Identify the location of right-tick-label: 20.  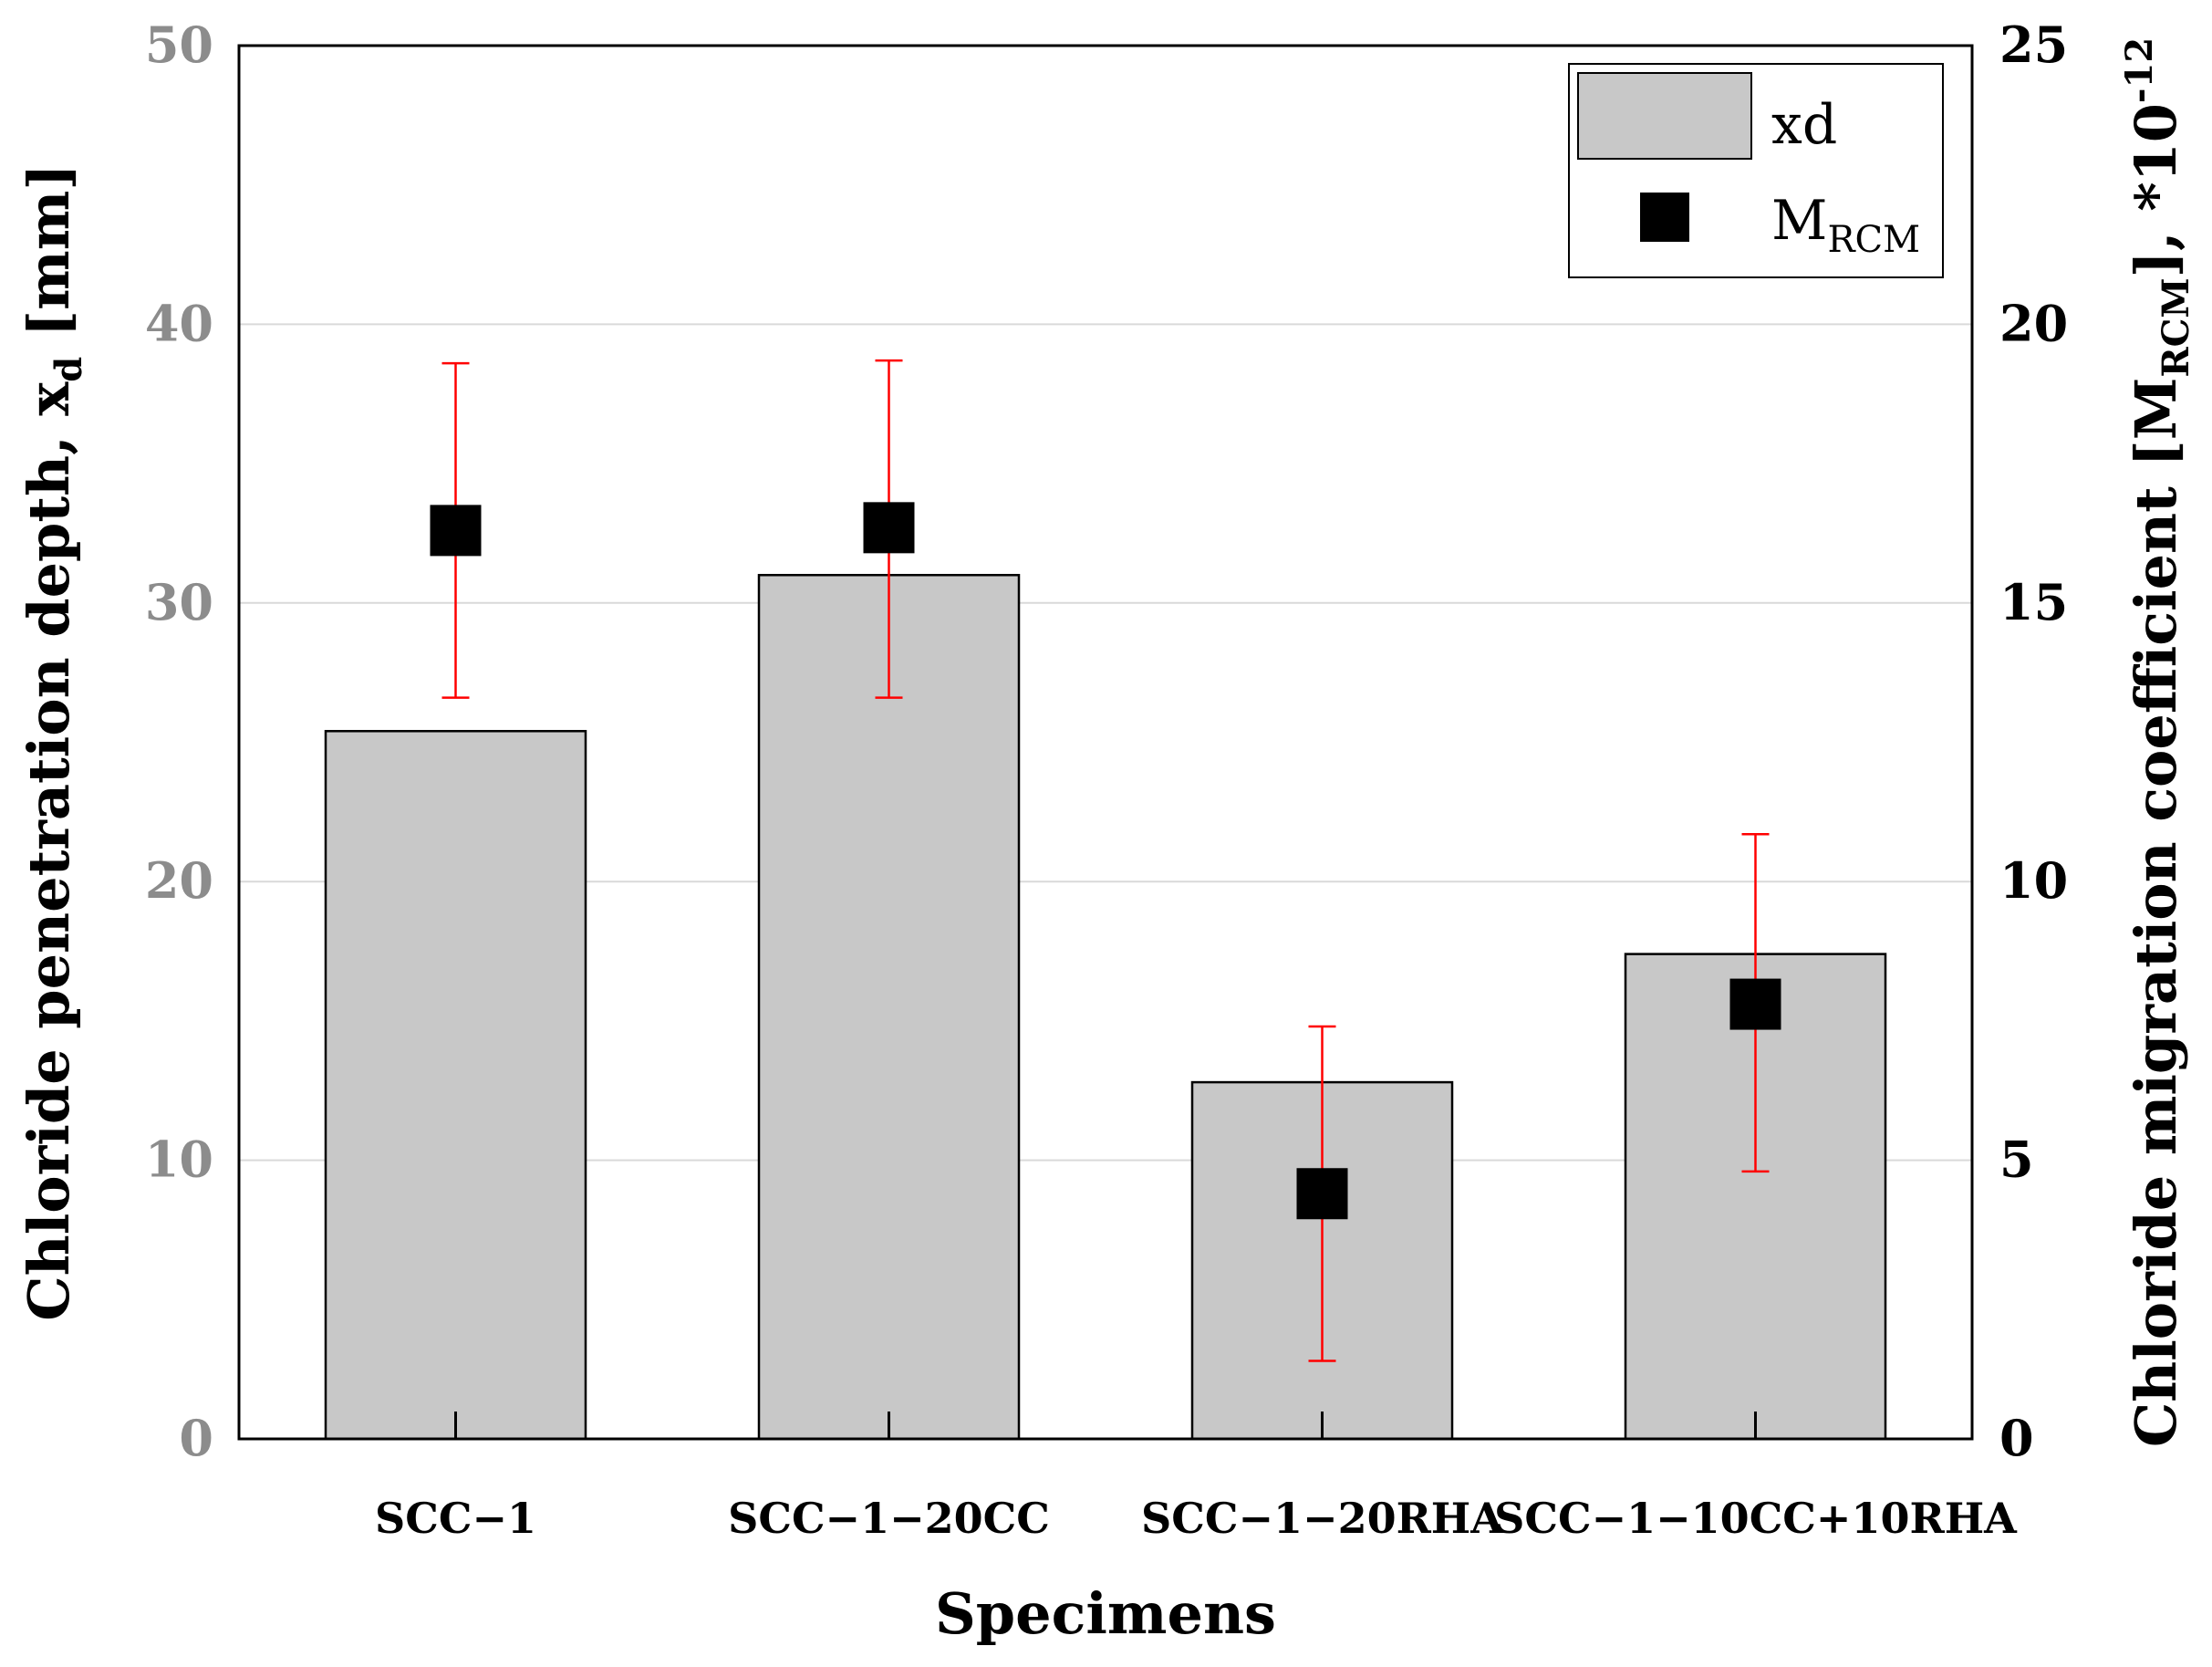
(2034, 323).